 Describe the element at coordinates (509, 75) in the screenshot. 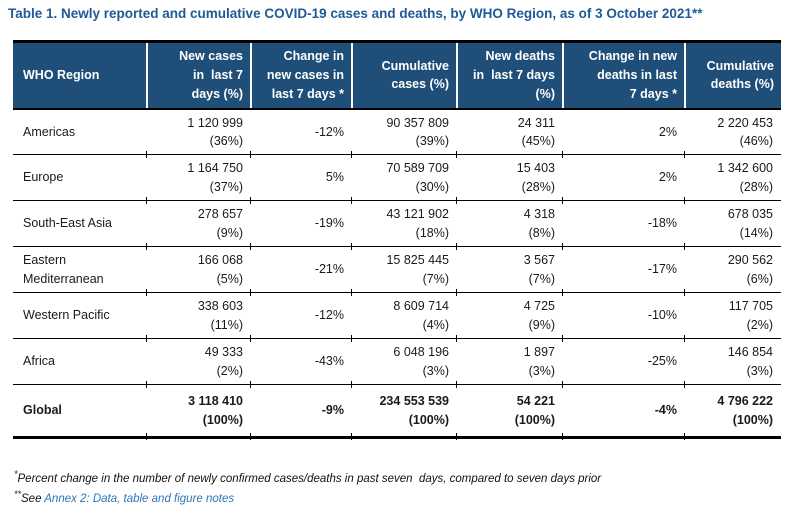

I see `header-new-deaths: New deaths in last 7 days (%)` at that location.